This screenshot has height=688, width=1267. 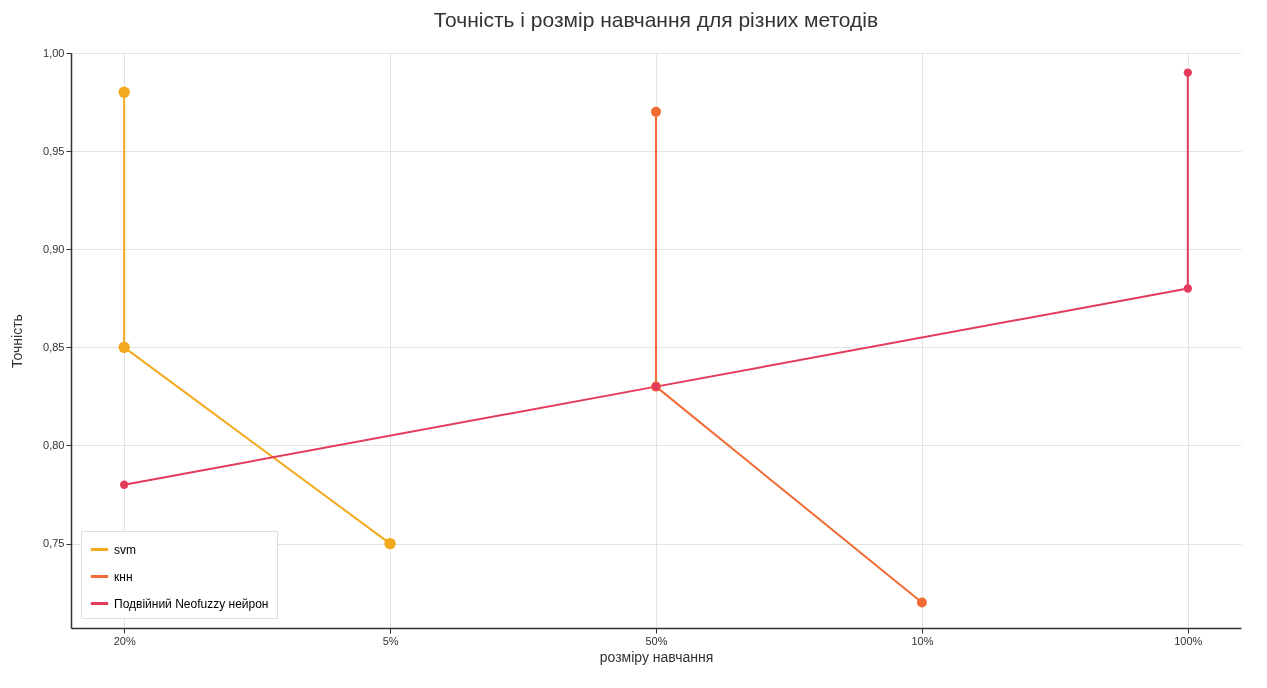 What do you see at coordinates (54, 543) in the screenshot?
I see `y-tick-label: 0,75` at bounding box center [54, 543].